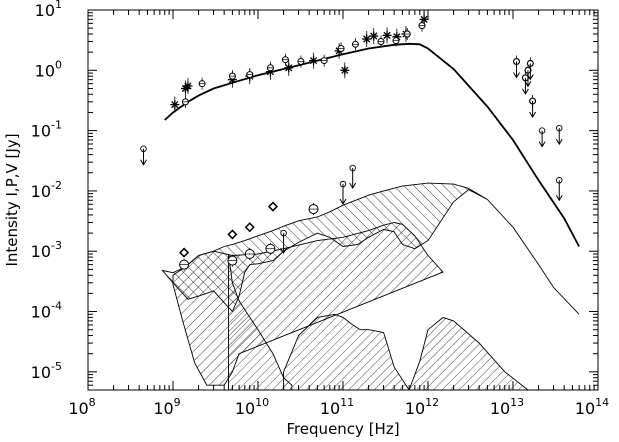  Describe the element at coordinates (337, 407) in the screenshot. I see `x-tick-label: 10¹¹` at that location.